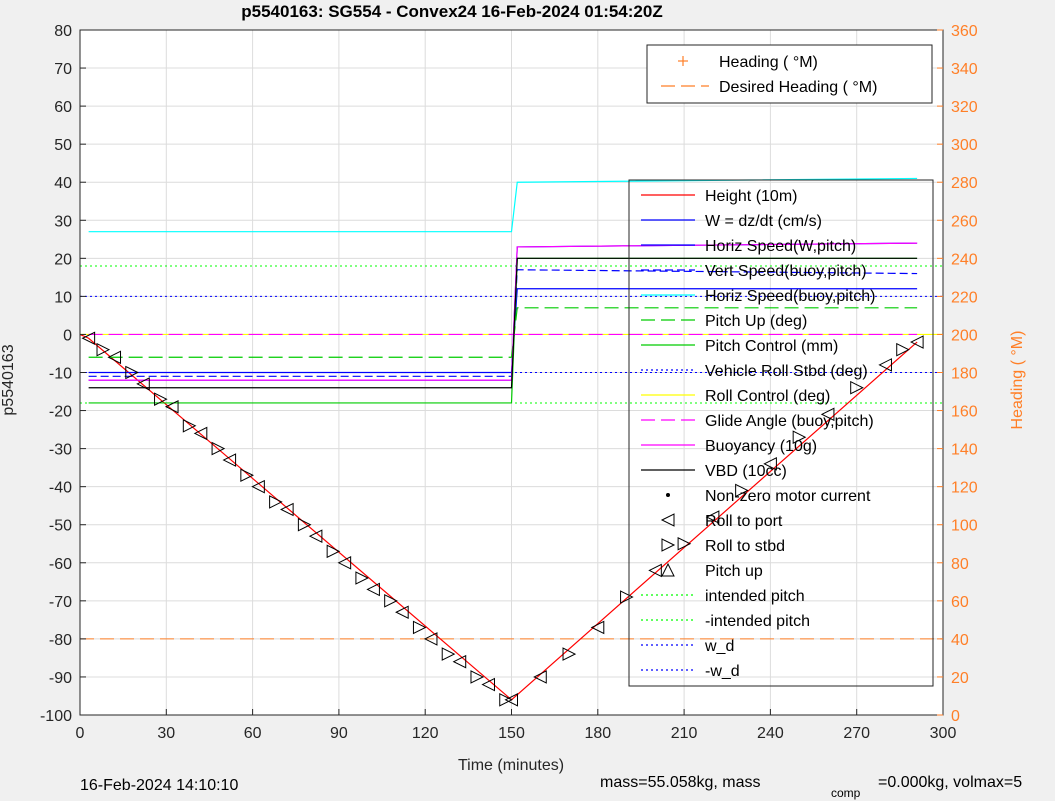  Describe the element at coordinates (960, 678) in the screenshot. I see `y-right-tick-label: 20` at that location.